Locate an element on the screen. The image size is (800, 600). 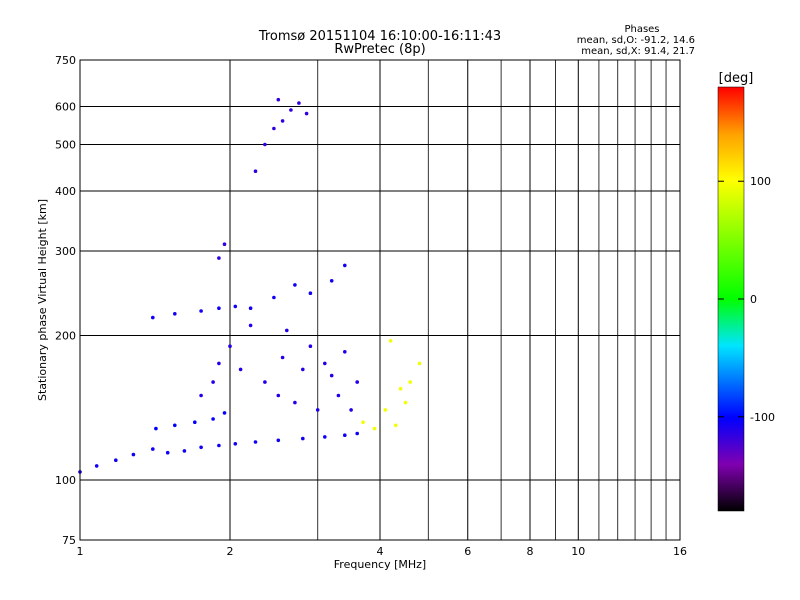
data-point: 2.35 MHz, 500 km is located at coordinates (265, 144).